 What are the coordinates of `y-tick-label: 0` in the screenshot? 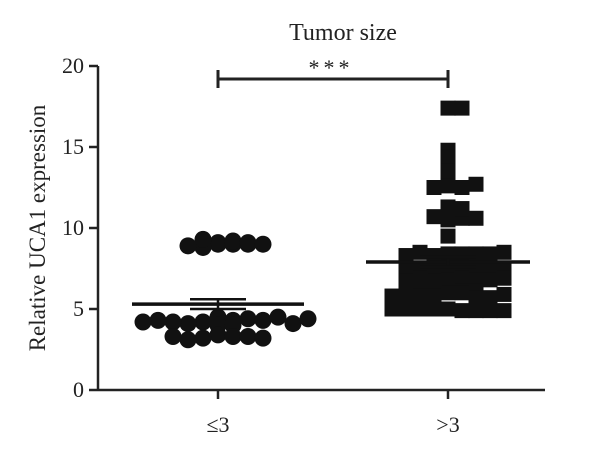 It's located at (78, 389).